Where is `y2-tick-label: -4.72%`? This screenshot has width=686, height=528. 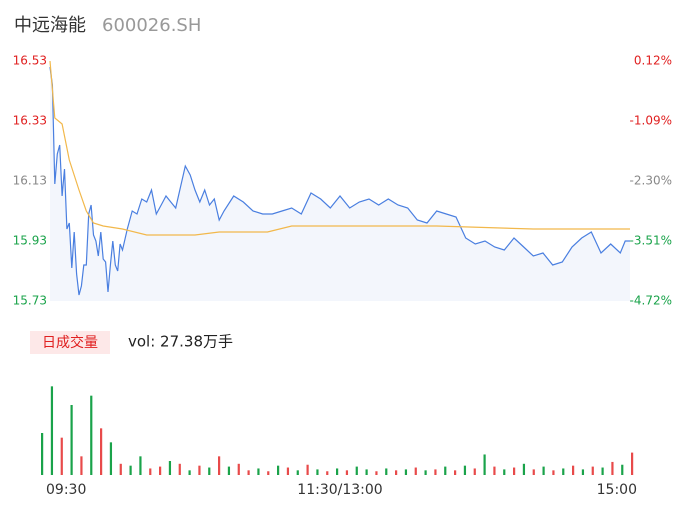
y2-tick-label: -4.72% is located at coordinates (651, 301).